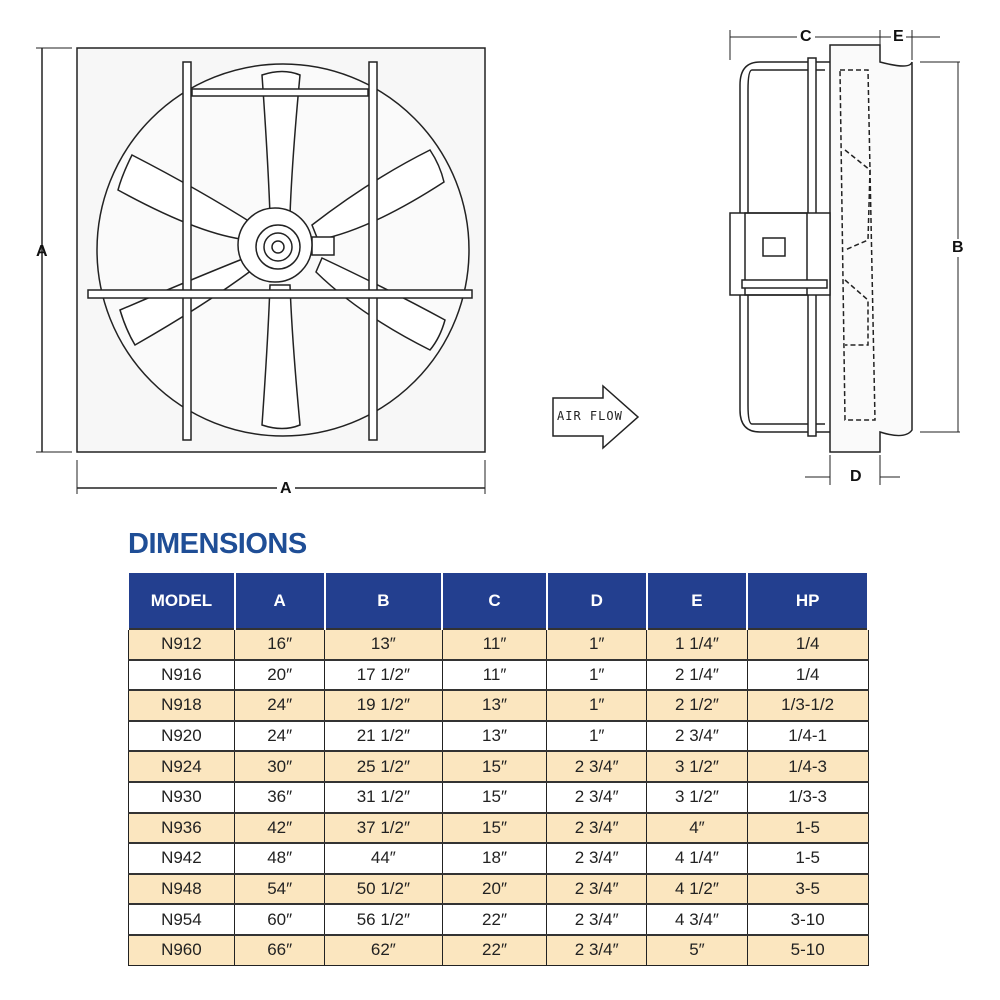  I want to click on table-cell: N960, so click(181, 949).